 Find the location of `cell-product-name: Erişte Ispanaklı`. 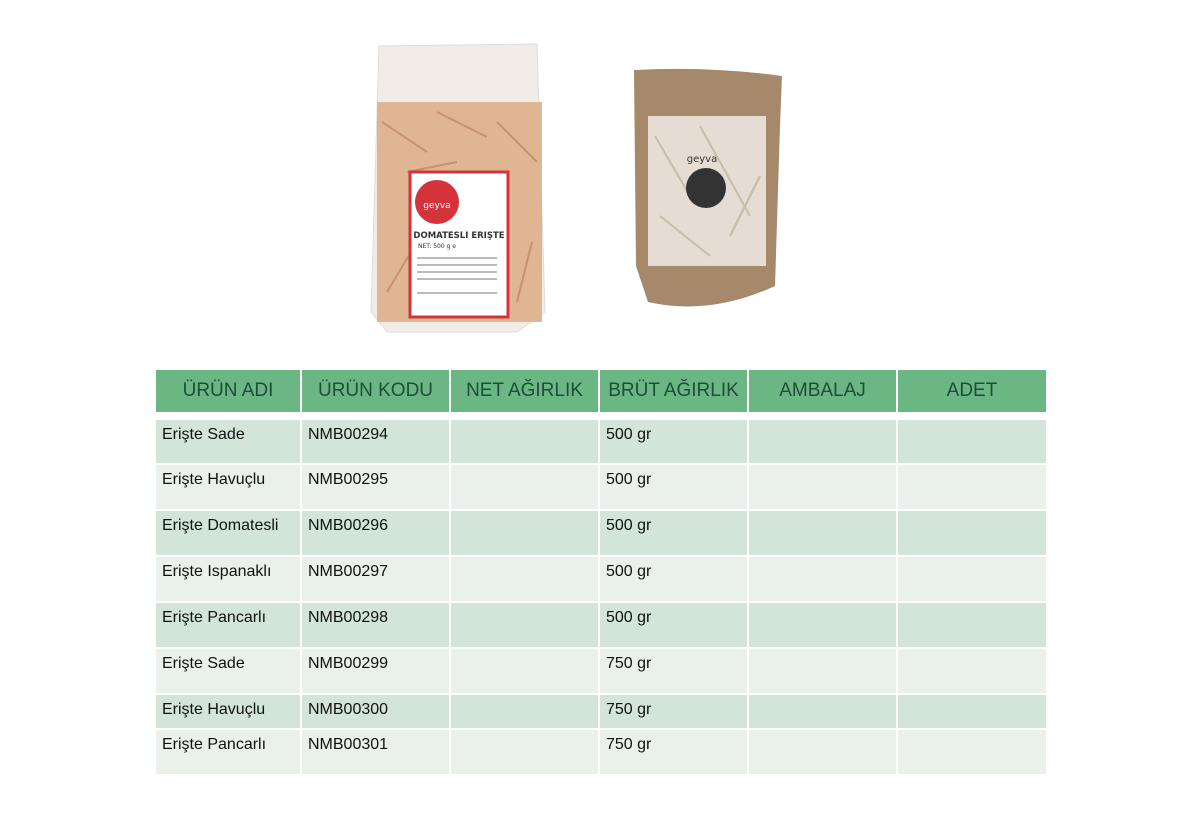

cell-product-name: Erişte Ispanaklı is located at coordinates (228, 579).